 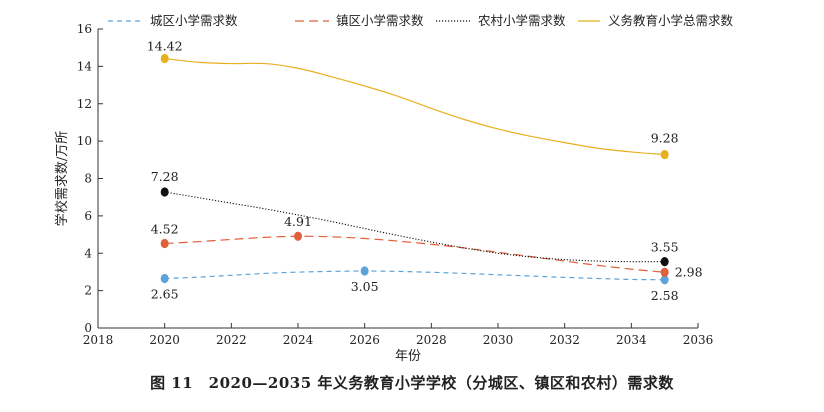 What do you see at coordinates (98, 340) in the screenshot?
I see `x-tick-label: 2018` at bounding box center [98, 340].